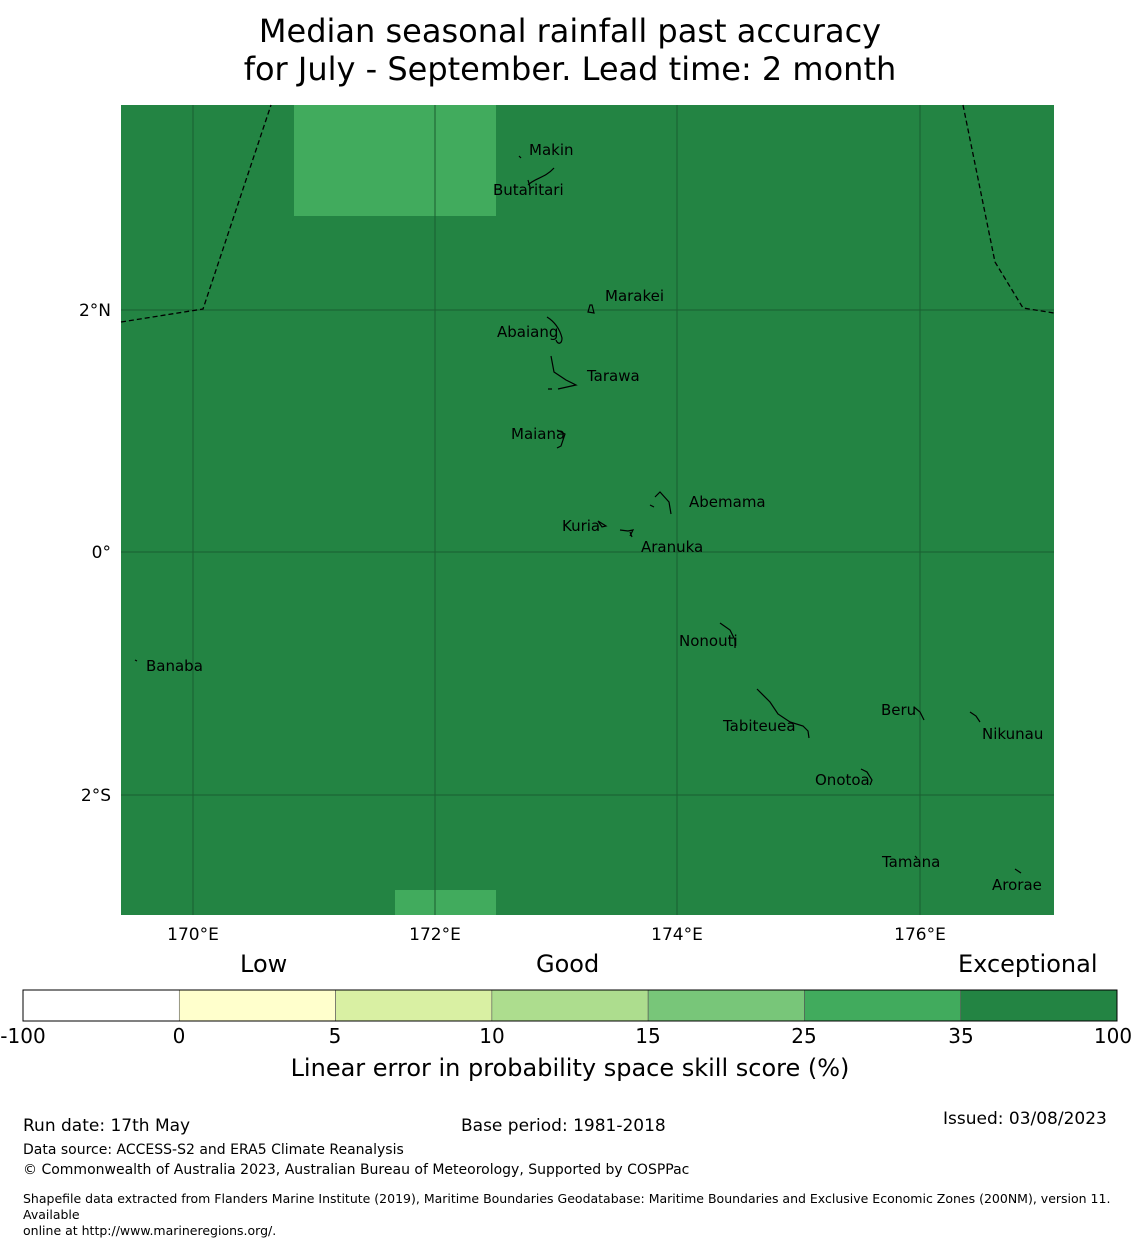  What do you see at coordinates (1113, 1036) in the screenshot?
I see `colorbar-tick: 100` at bounding box center [1113, 1036].